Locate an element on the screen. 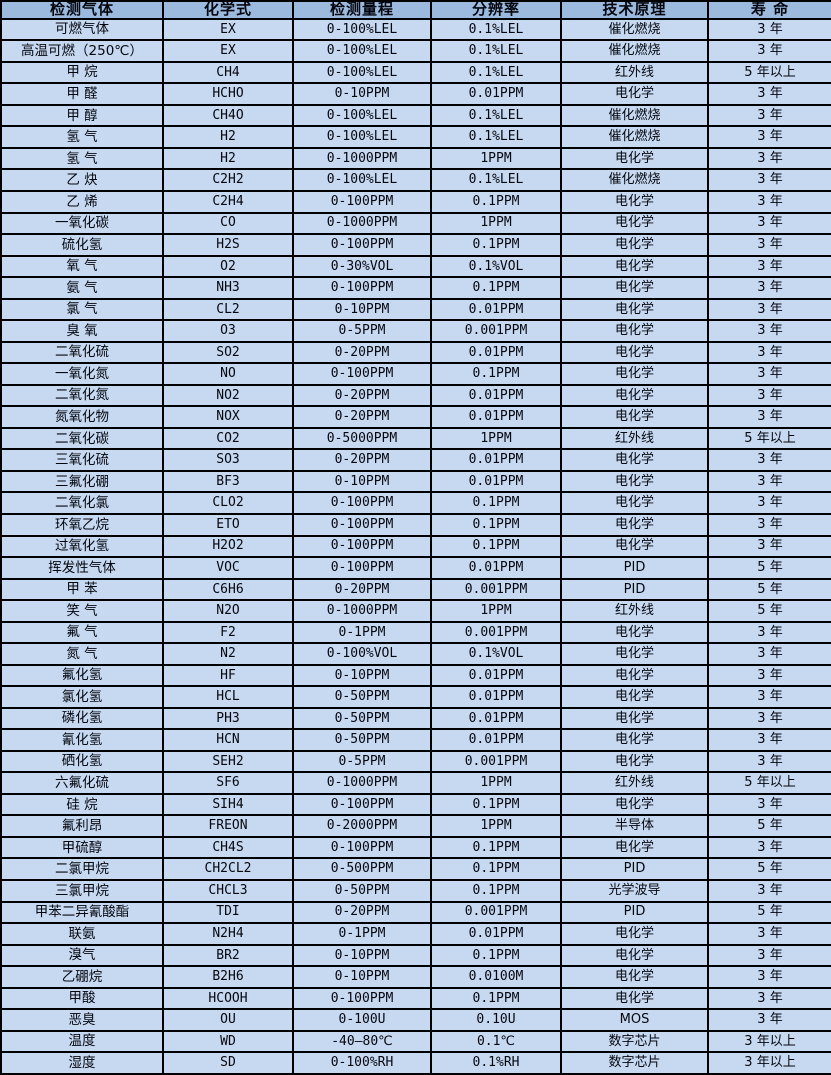 The image size is (831, 1075). lifespan-cell: 3 年以上 is located at coordinates (769, 1063).